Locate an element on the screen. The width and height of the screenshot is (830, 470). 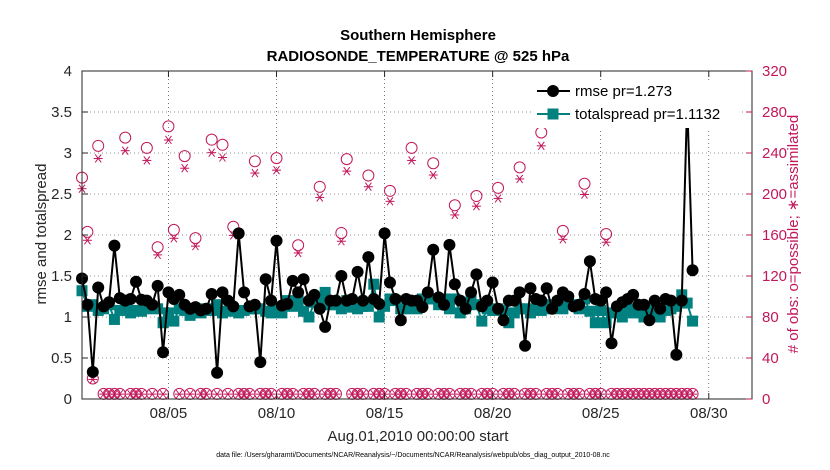
y-right-tick-label: 320 is located at coordinates (774, 71).